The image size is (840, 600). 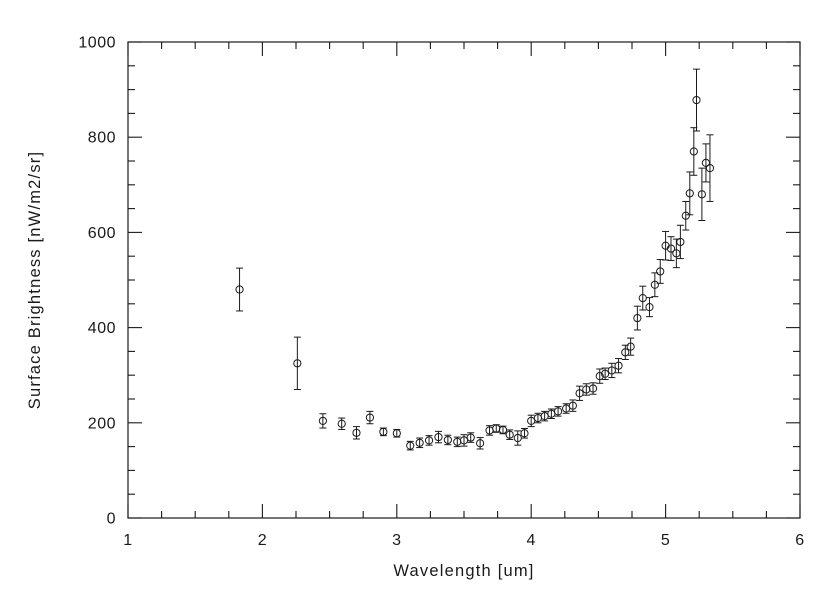 What do you see at coordinates (530, 540) in the screenshot?
I see `x-tick-label: 4` at bounding box center [530, 540].